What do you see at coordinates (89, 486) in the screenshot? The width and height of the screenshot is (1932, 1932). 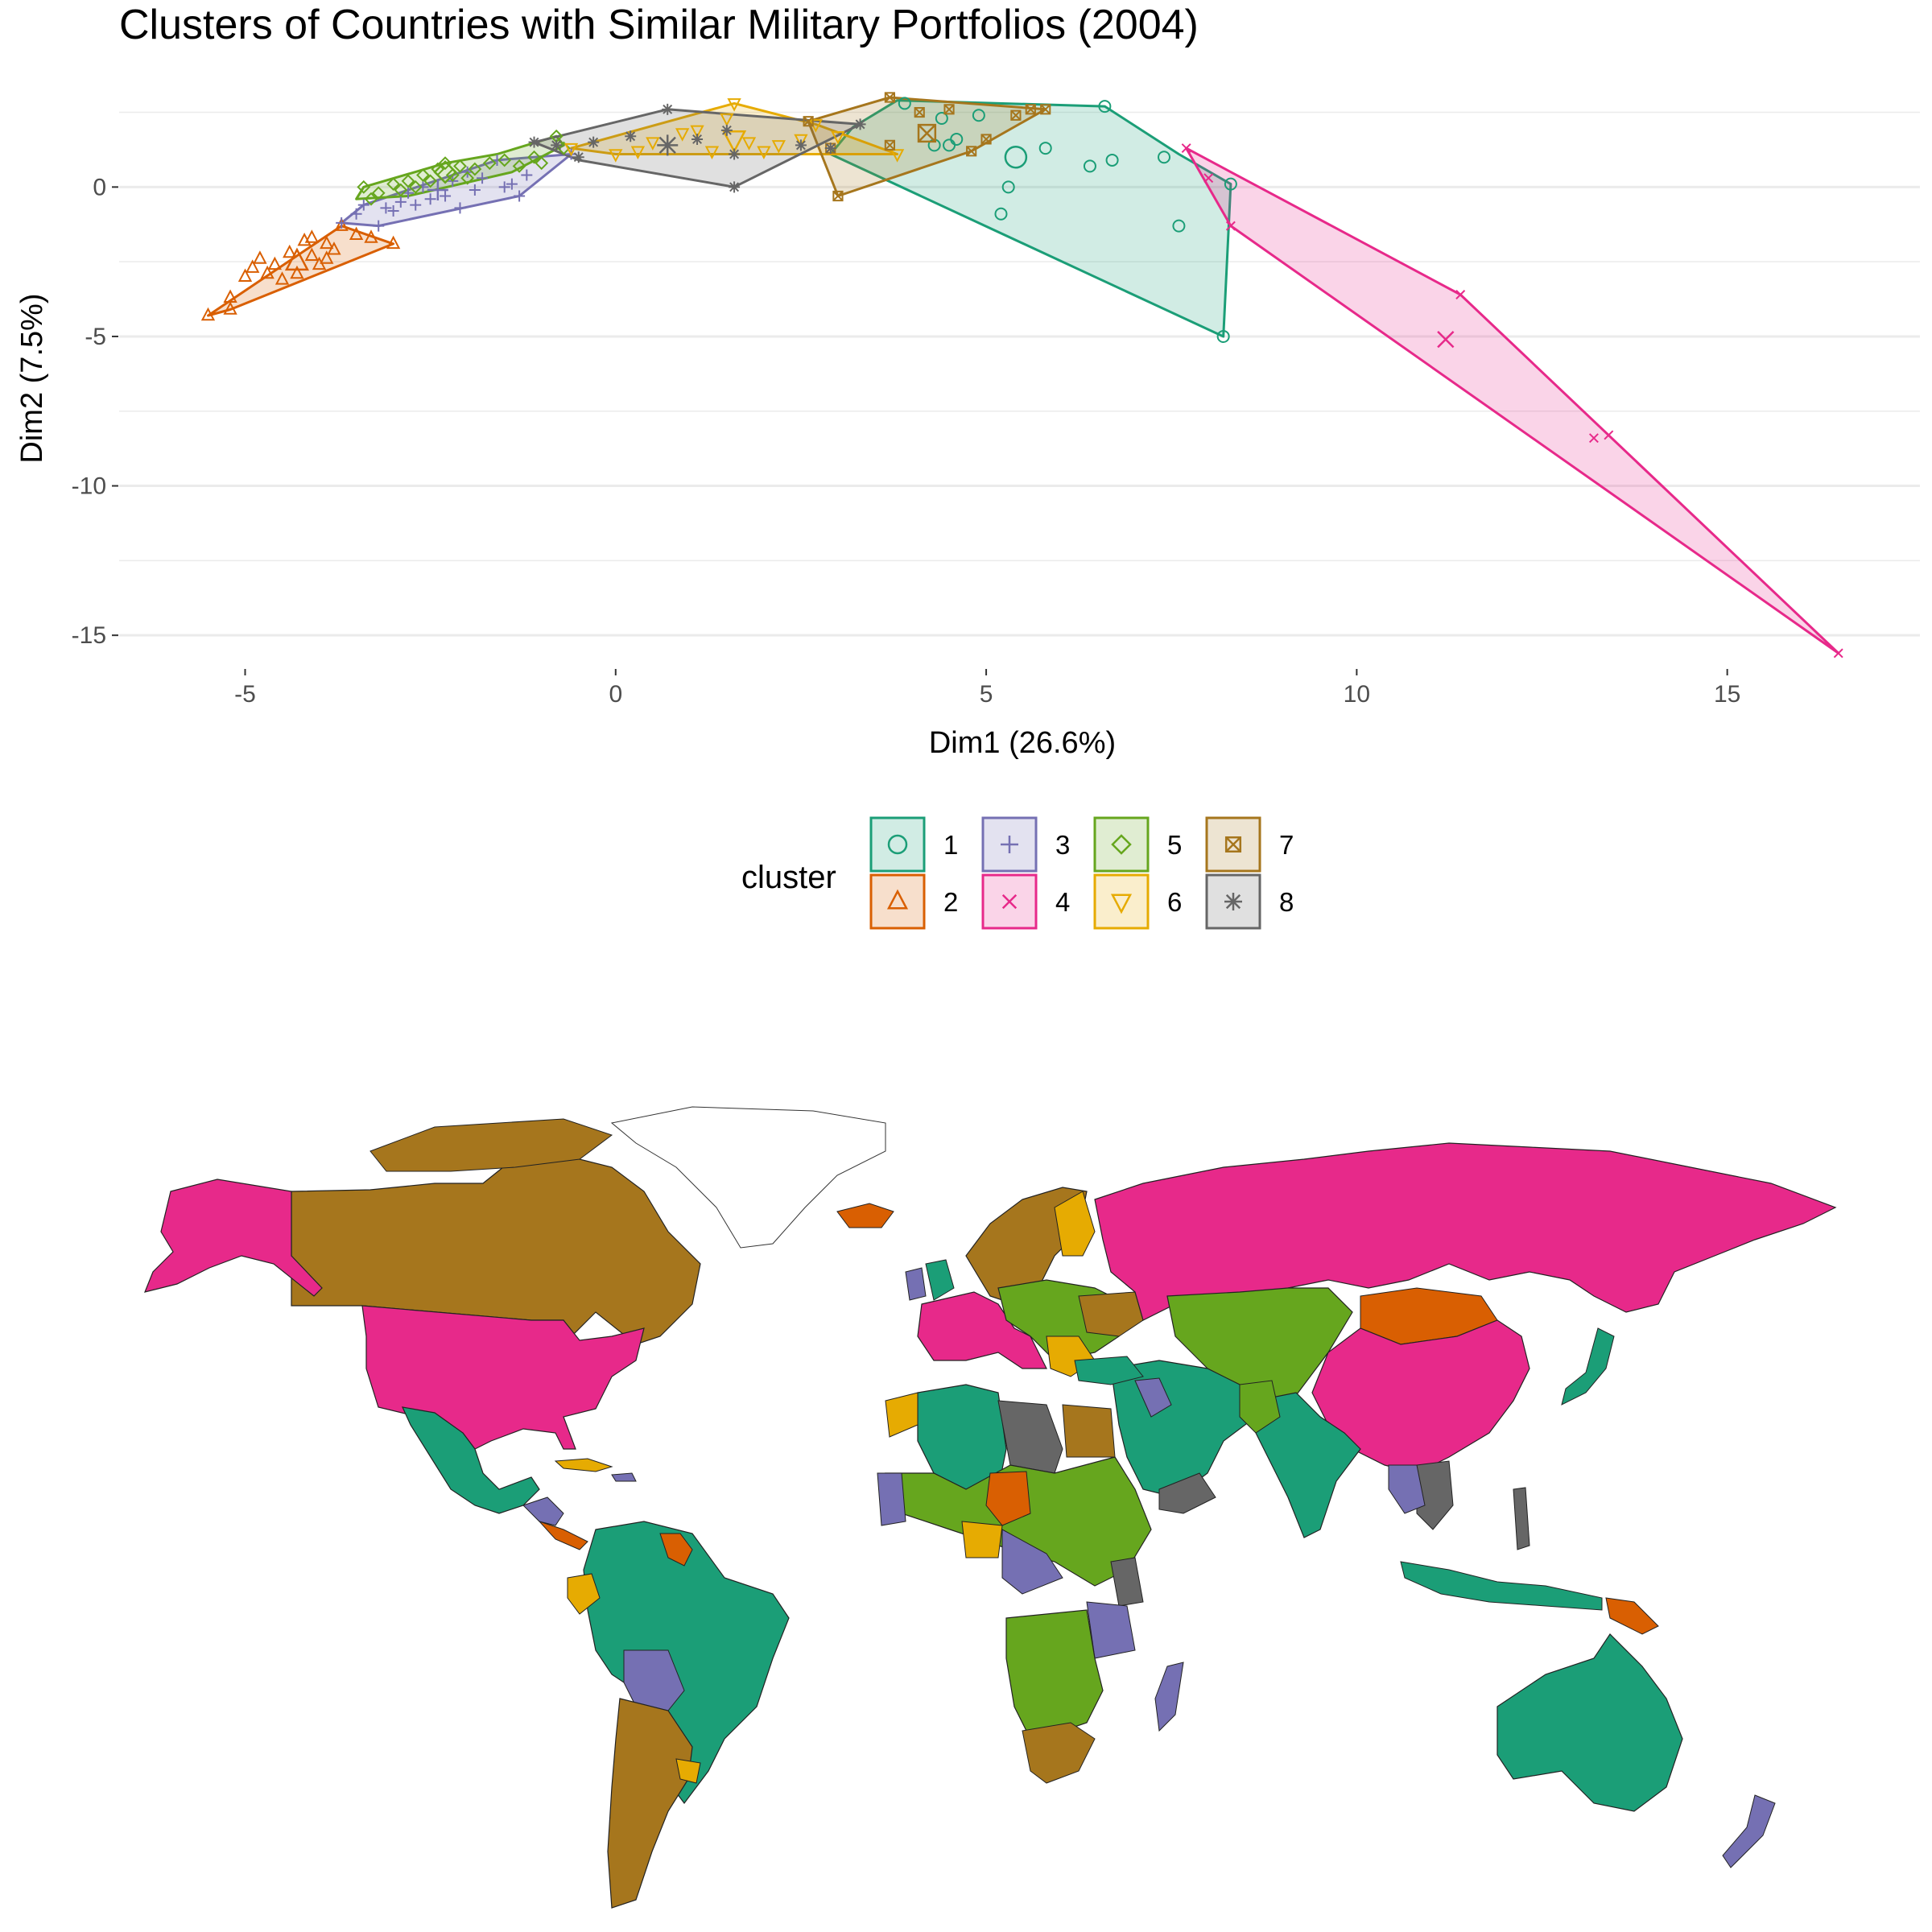 I see `y-tick-label: -10` at bounding box center [89, 486].